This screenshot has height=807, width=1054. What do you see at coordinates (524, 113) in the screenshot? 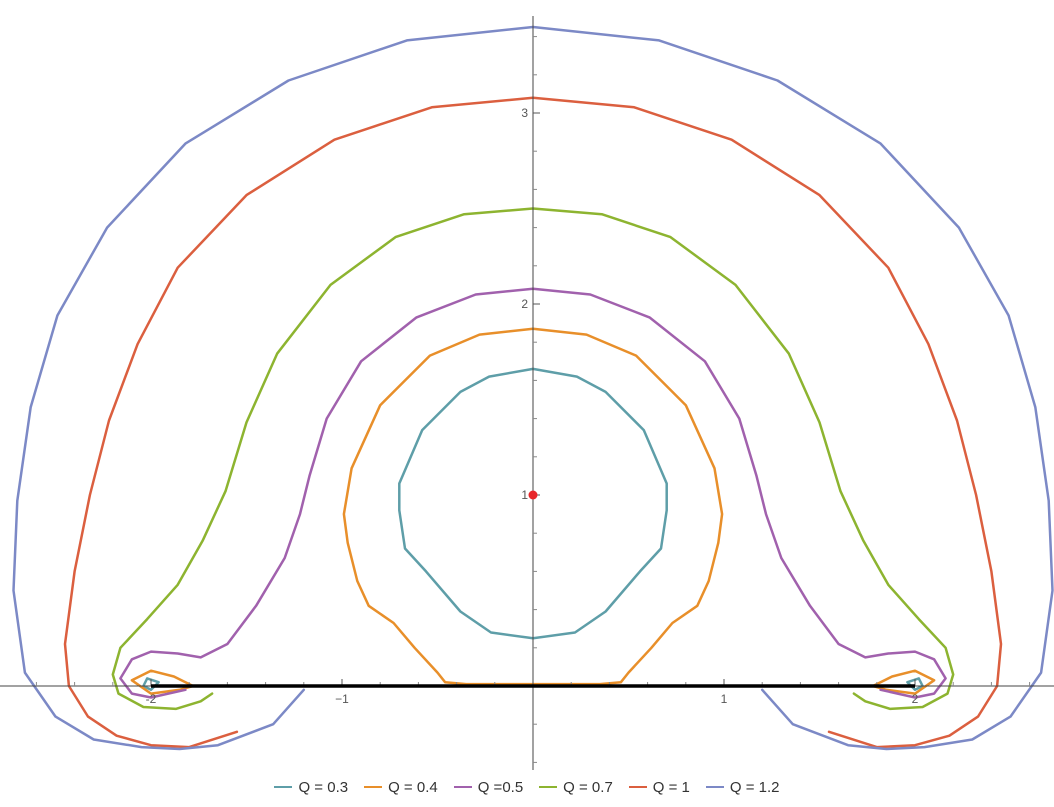
I see `y-tick-label: 3` at bounding box center [524, 113].